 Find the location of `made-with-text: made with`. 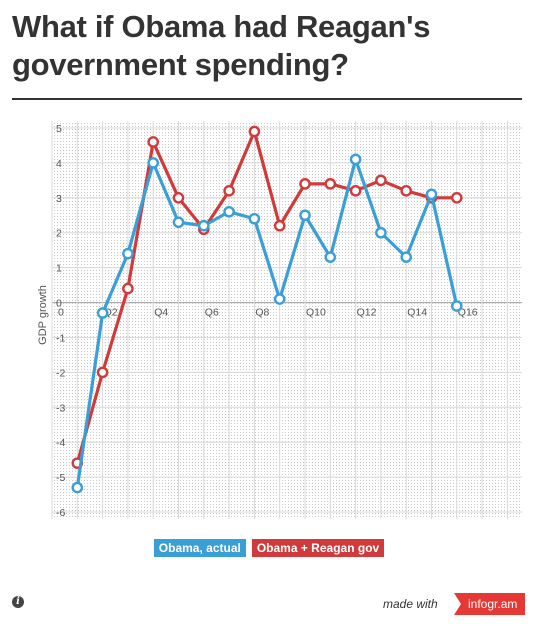

made-with-text: made with is located at coordinates (410, 604).